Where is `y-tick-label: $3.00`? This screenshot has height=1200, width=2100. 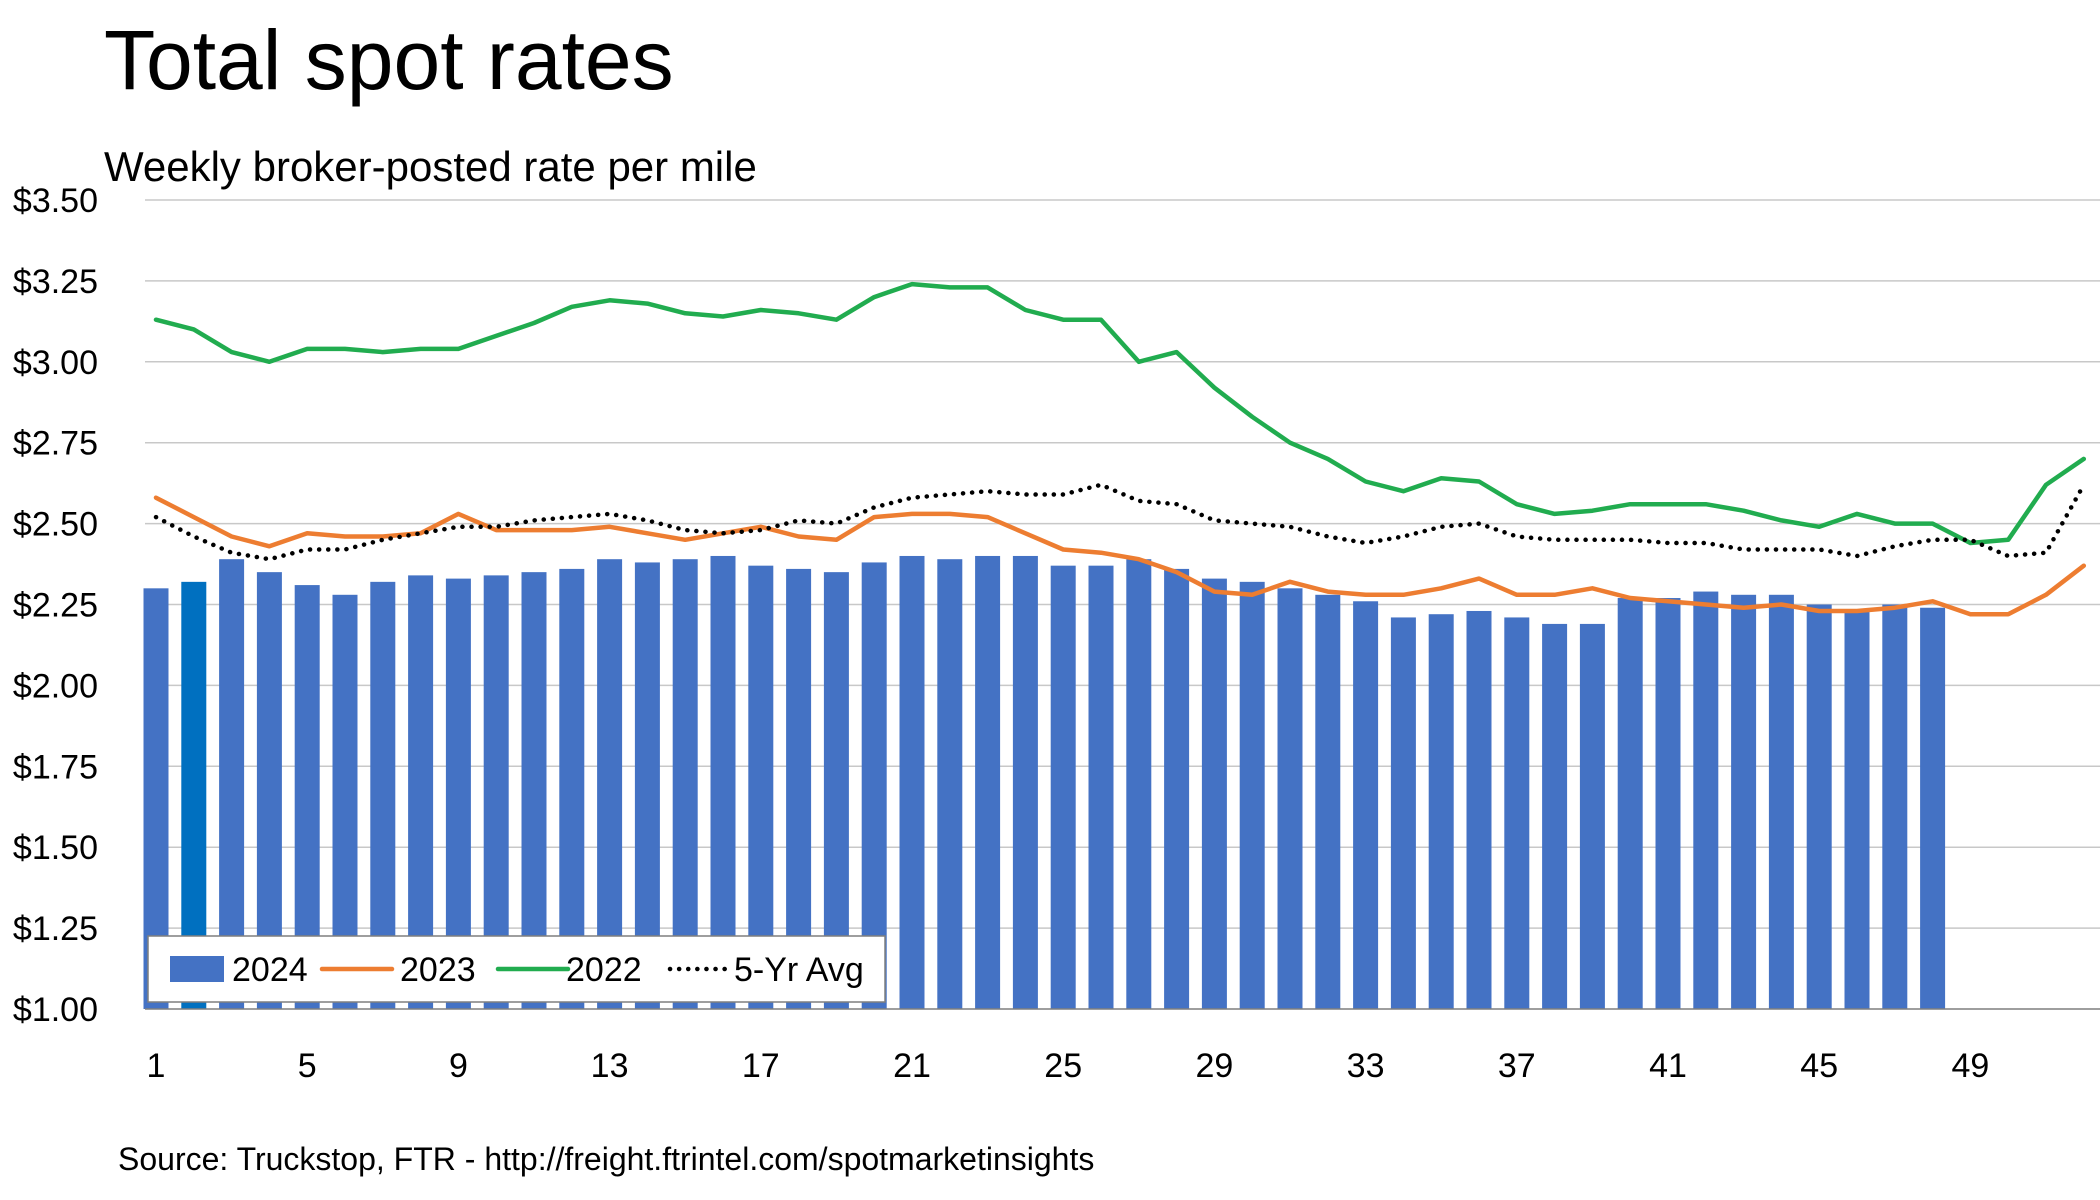
y-tick-label: $3.00 is located at coordinates (55, 363).